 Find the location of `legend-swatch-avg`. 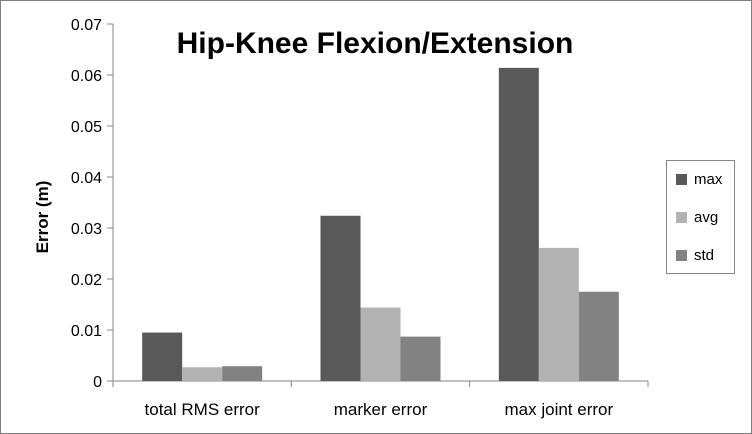

legend-swatch-avg is located at coordinates (681, 217).